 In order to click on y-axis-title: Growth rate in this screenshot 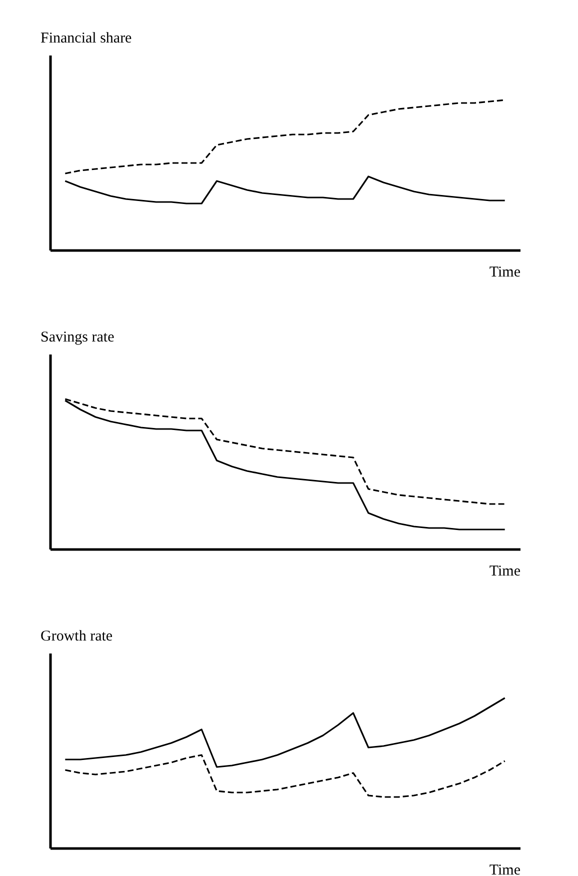, I will do `click(76, 636)`.